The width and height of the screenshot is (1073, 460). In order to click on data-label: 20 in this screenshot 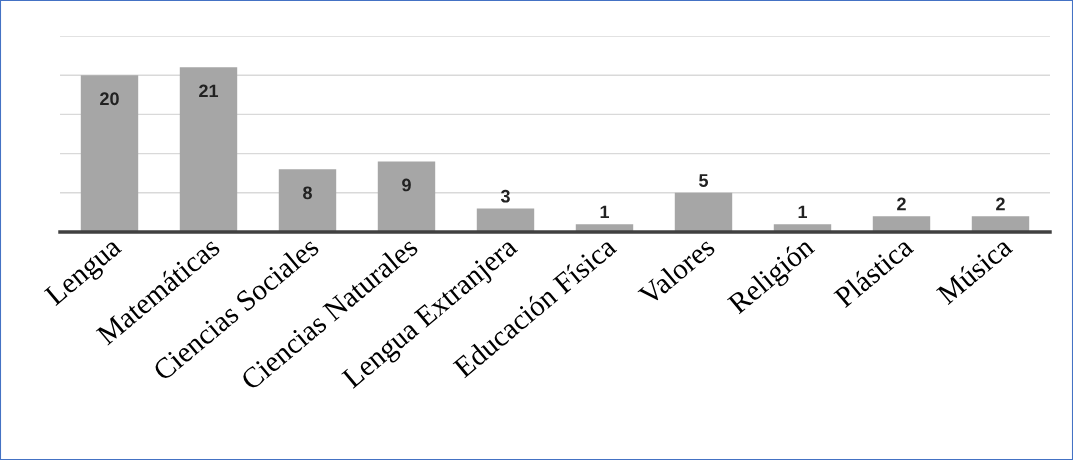, I will do `click(109, 99)`.